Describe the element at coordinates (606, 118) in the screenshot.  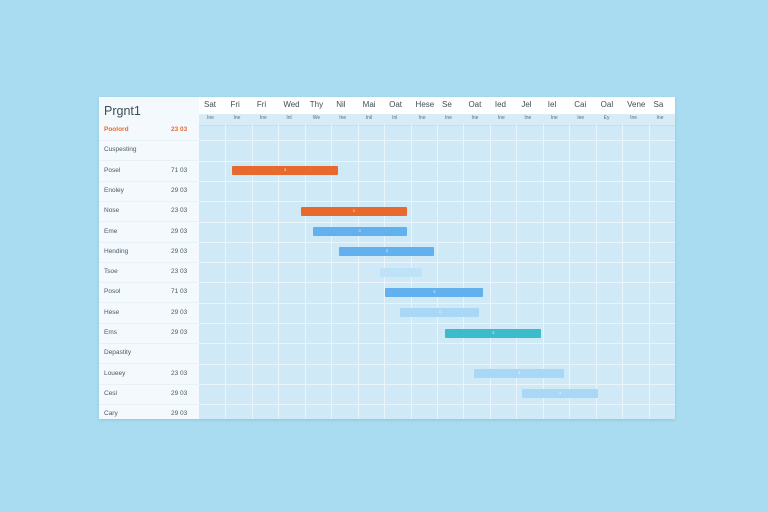
I see `column-subheader: Ey` at that location.